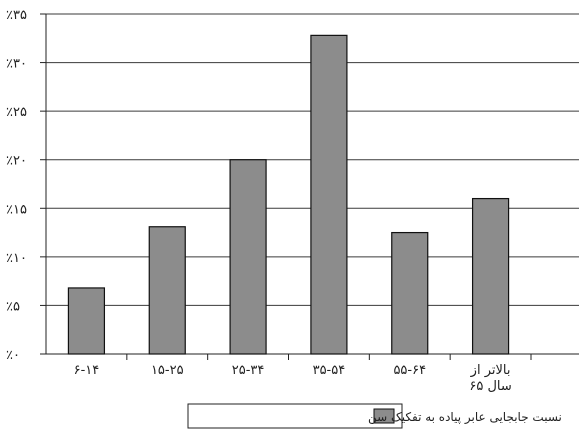 The image size is (579, 433). I want to click on x-tick-label: ۱۵-۲۵, so click(167, 370).